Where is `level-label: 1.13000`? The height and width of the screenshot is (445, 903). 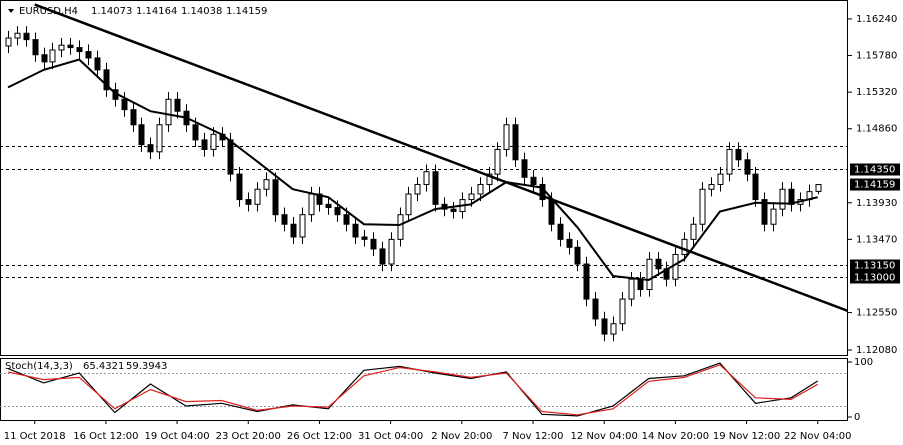 level-label: 1.13000 is located at coordinates (874, 278).